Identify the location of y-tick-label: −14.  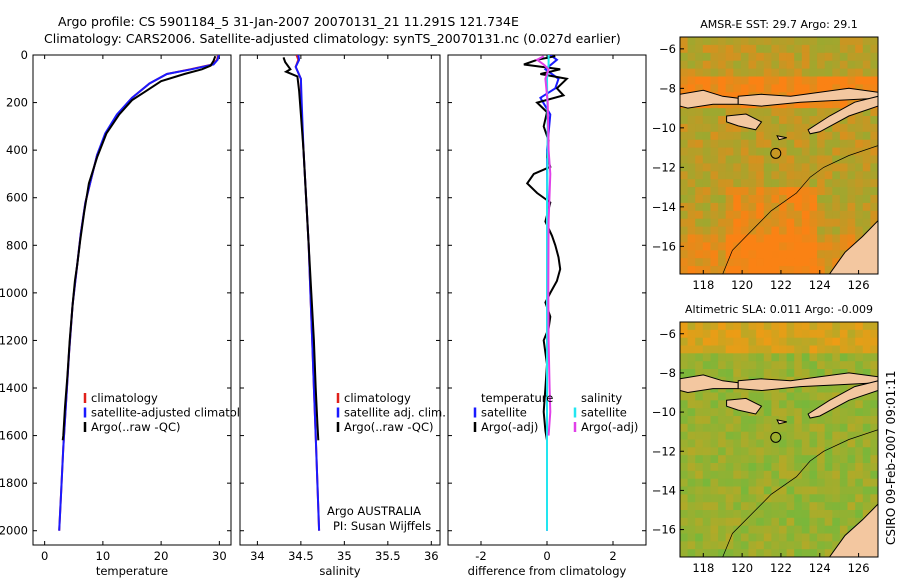
(664, 490).